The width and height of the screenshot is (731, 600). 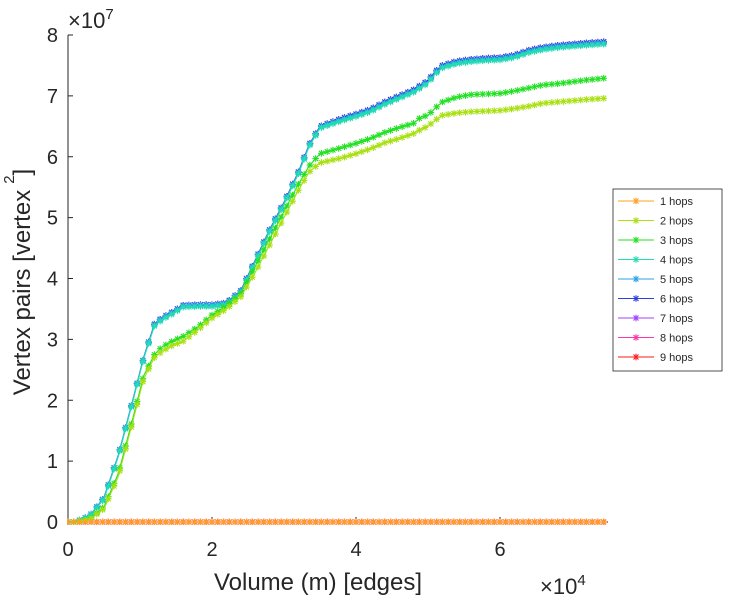 I want to click on y-multiplier: ×10⁷, so click(x=91, y=19).